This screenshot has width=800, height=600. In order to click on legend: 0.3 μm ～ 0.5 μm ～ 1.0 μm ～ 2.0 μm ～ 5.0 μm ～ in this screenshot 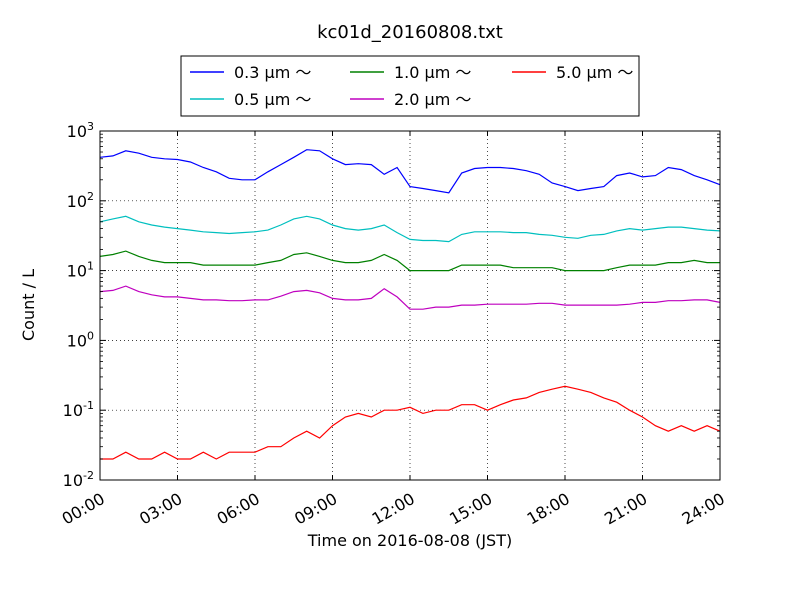, I will do `click(410, 86)`.